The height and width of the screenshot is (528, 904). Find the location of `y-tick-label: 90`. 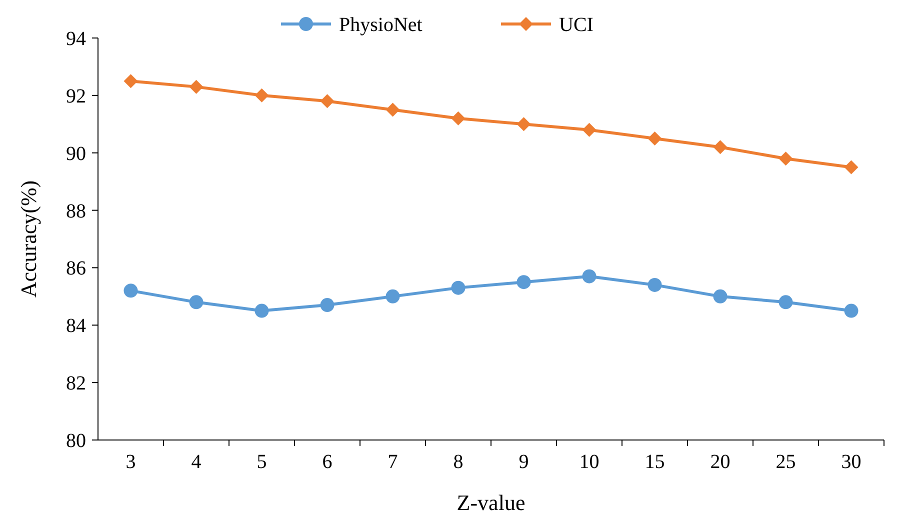

y-tick-label: 90 is located at coordinates (76, 153).